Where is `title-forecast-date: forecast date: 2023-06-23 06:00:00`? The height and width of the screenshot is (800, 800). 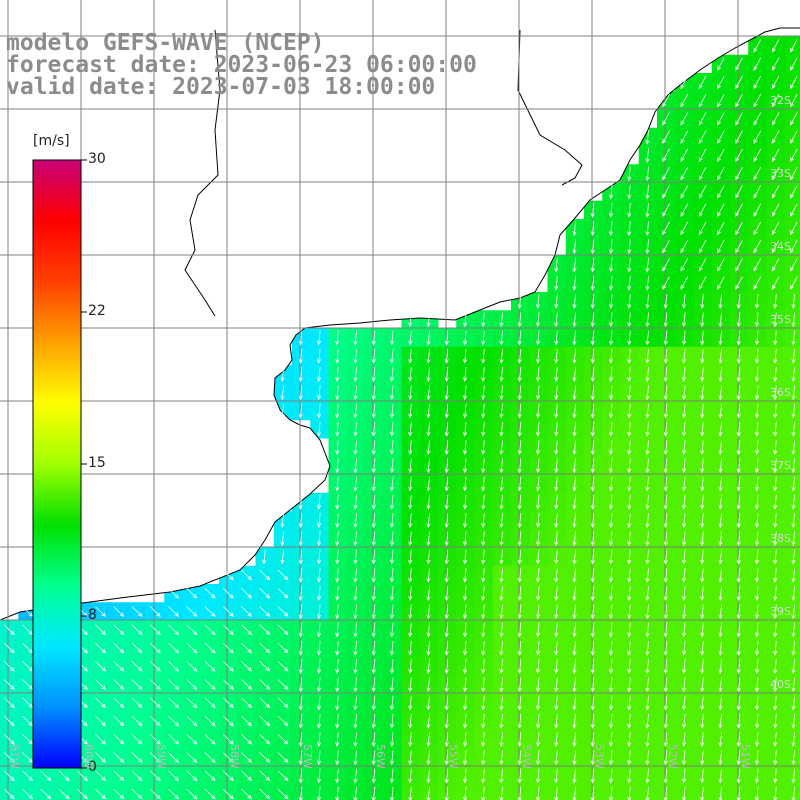
title-forecast-date: forecast date: 2023-06-23 06:00:00 is located at coordinates (241, 65).